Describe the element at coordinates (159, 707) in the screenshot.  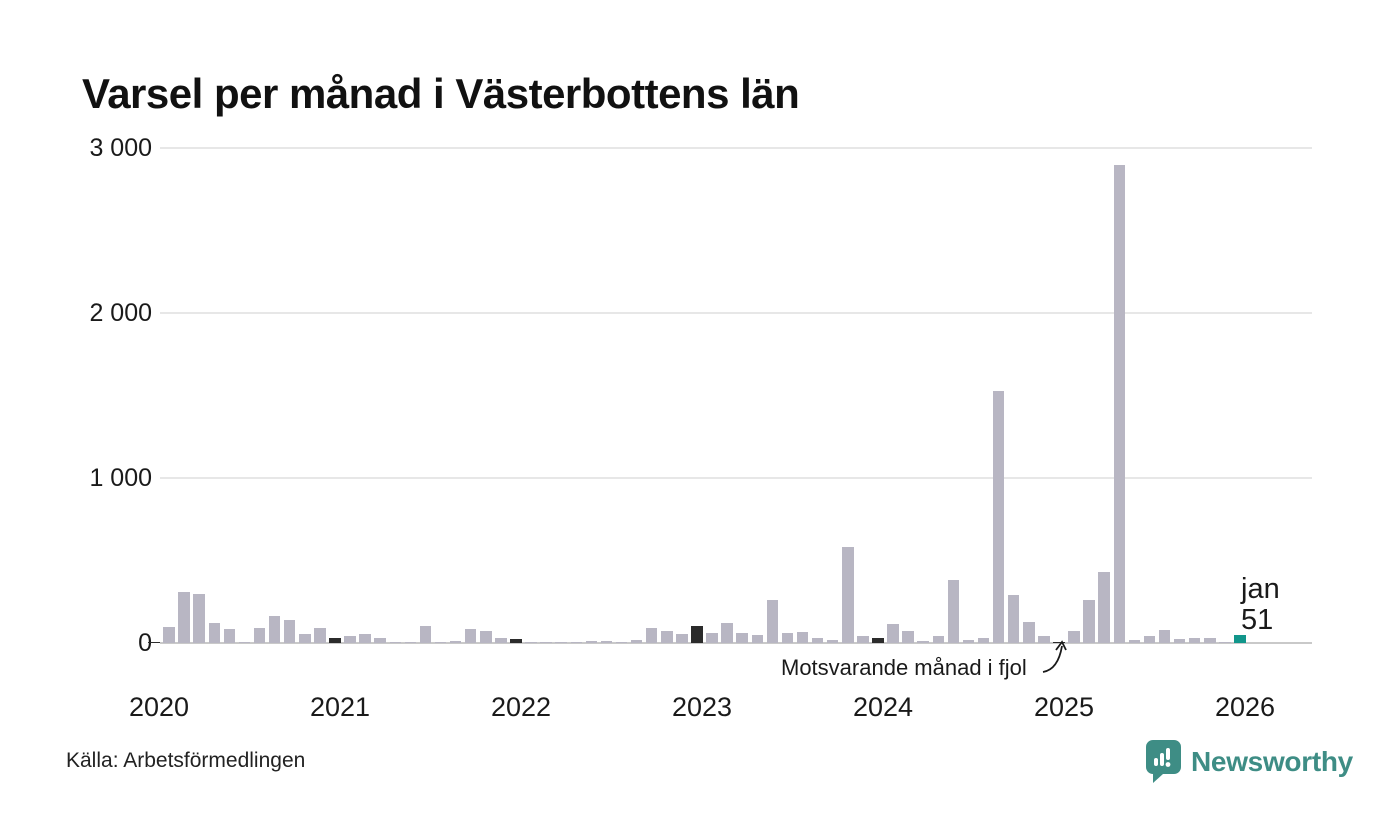
I see `x-axis-year-label: 2020` at that location.